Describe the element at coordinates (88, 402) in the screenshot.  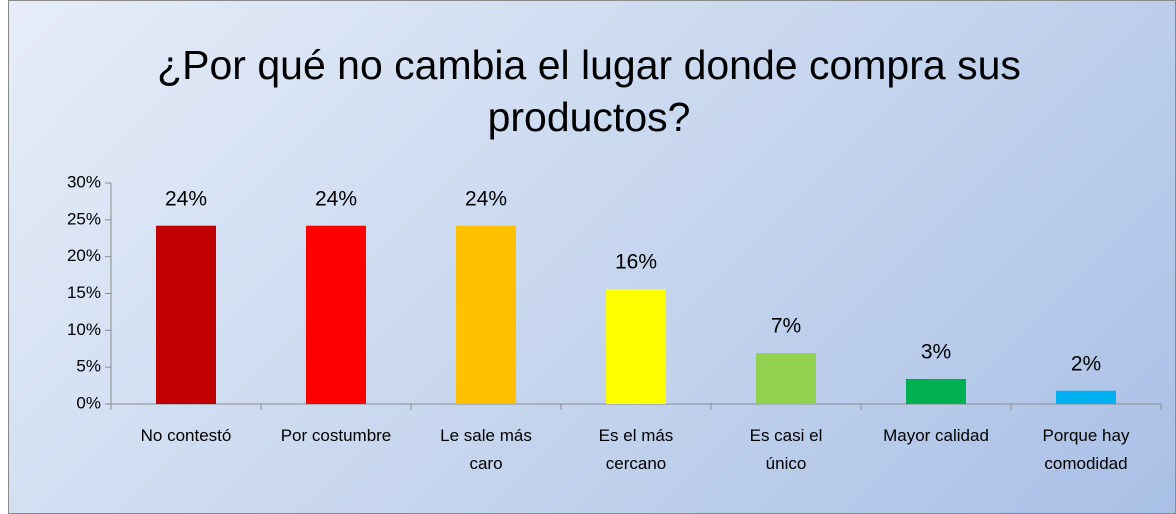
I see `y-tick-label: 0%` at that location.